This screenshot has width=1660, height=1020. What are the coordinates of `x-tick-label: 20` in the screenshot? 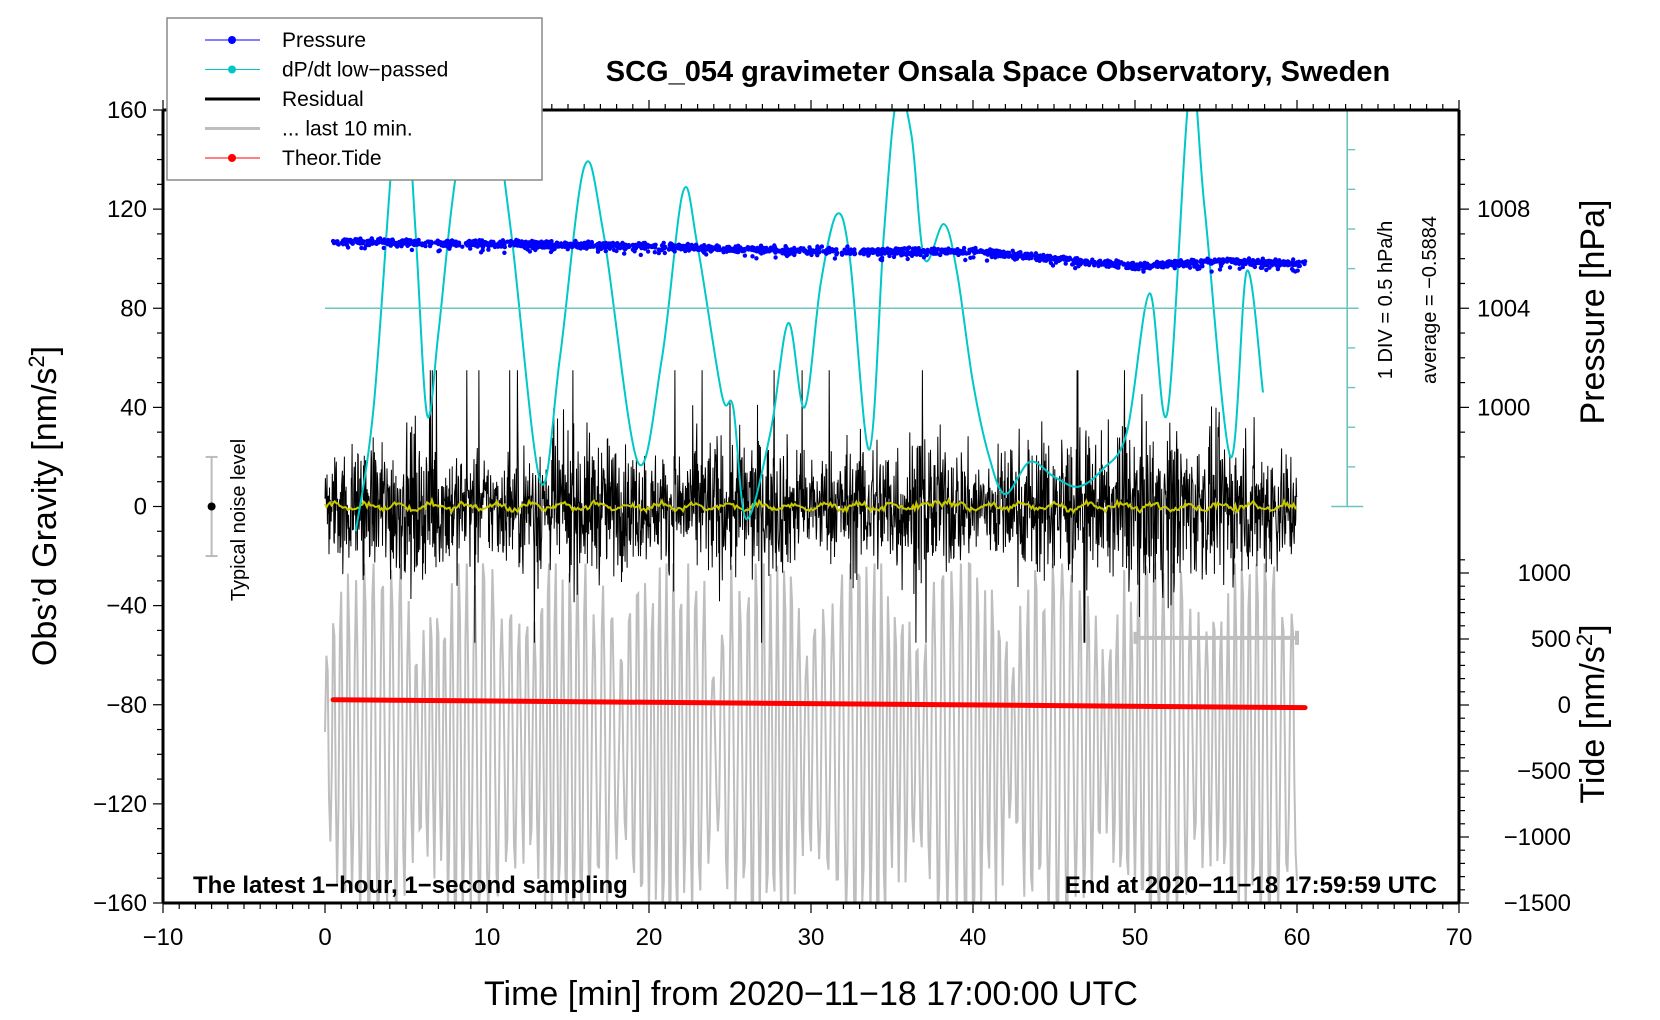 It's located at (649, 937).